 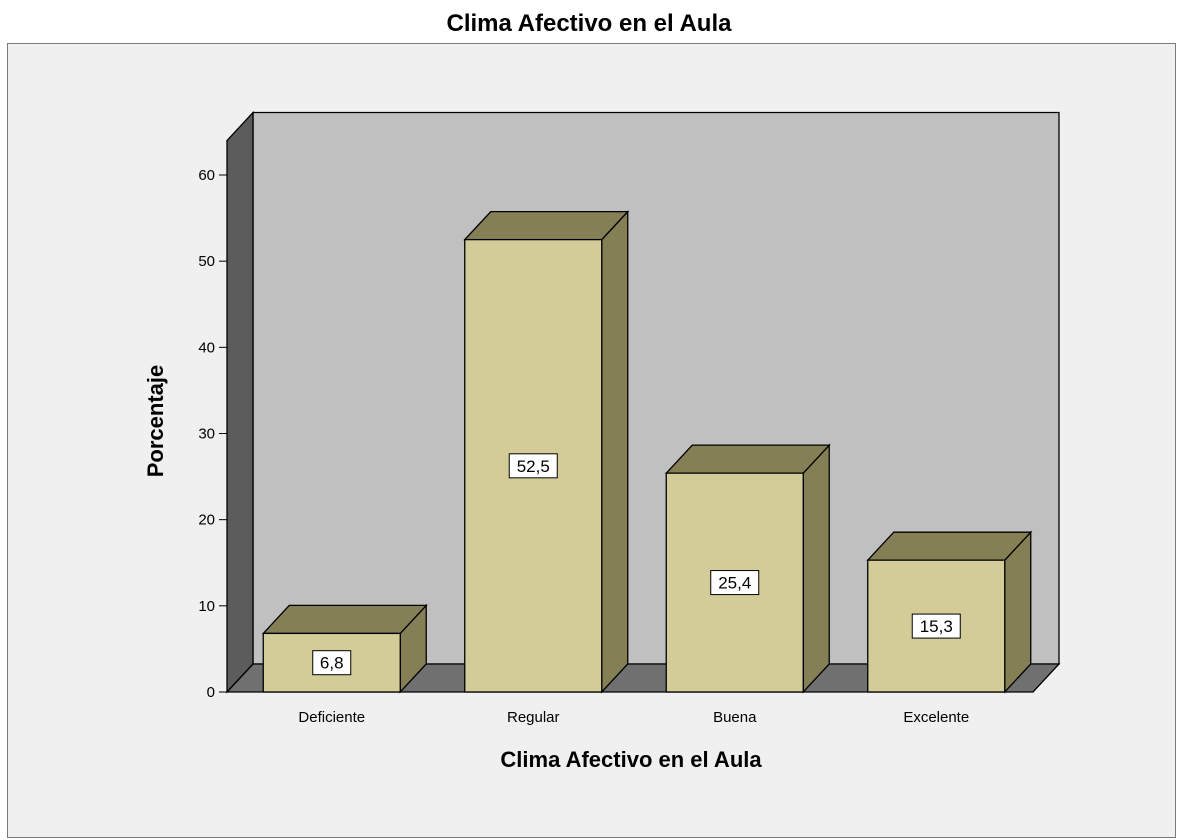 I want to click on x-axis-title: Clima Afectivo en el Aula, so click(x=631, y=759).